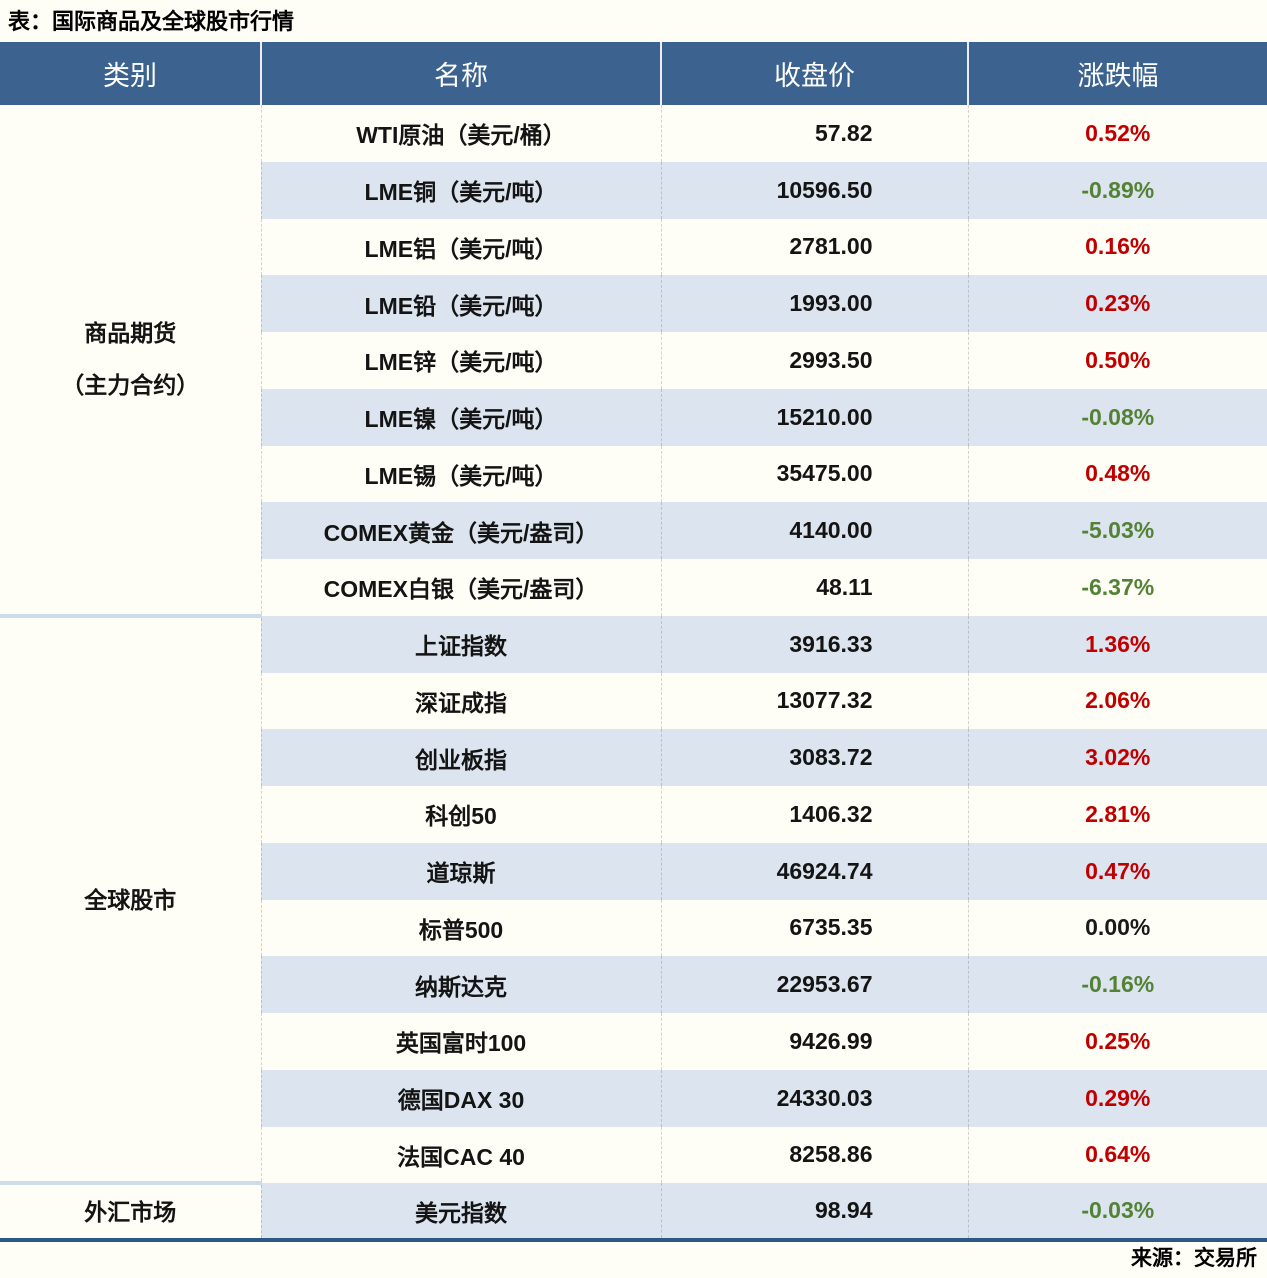  What do you see at coordinates (460, 1211) in the screenshot?
I see `instrument-name-cell: 美元指数` at bounding box center [460, 1211].